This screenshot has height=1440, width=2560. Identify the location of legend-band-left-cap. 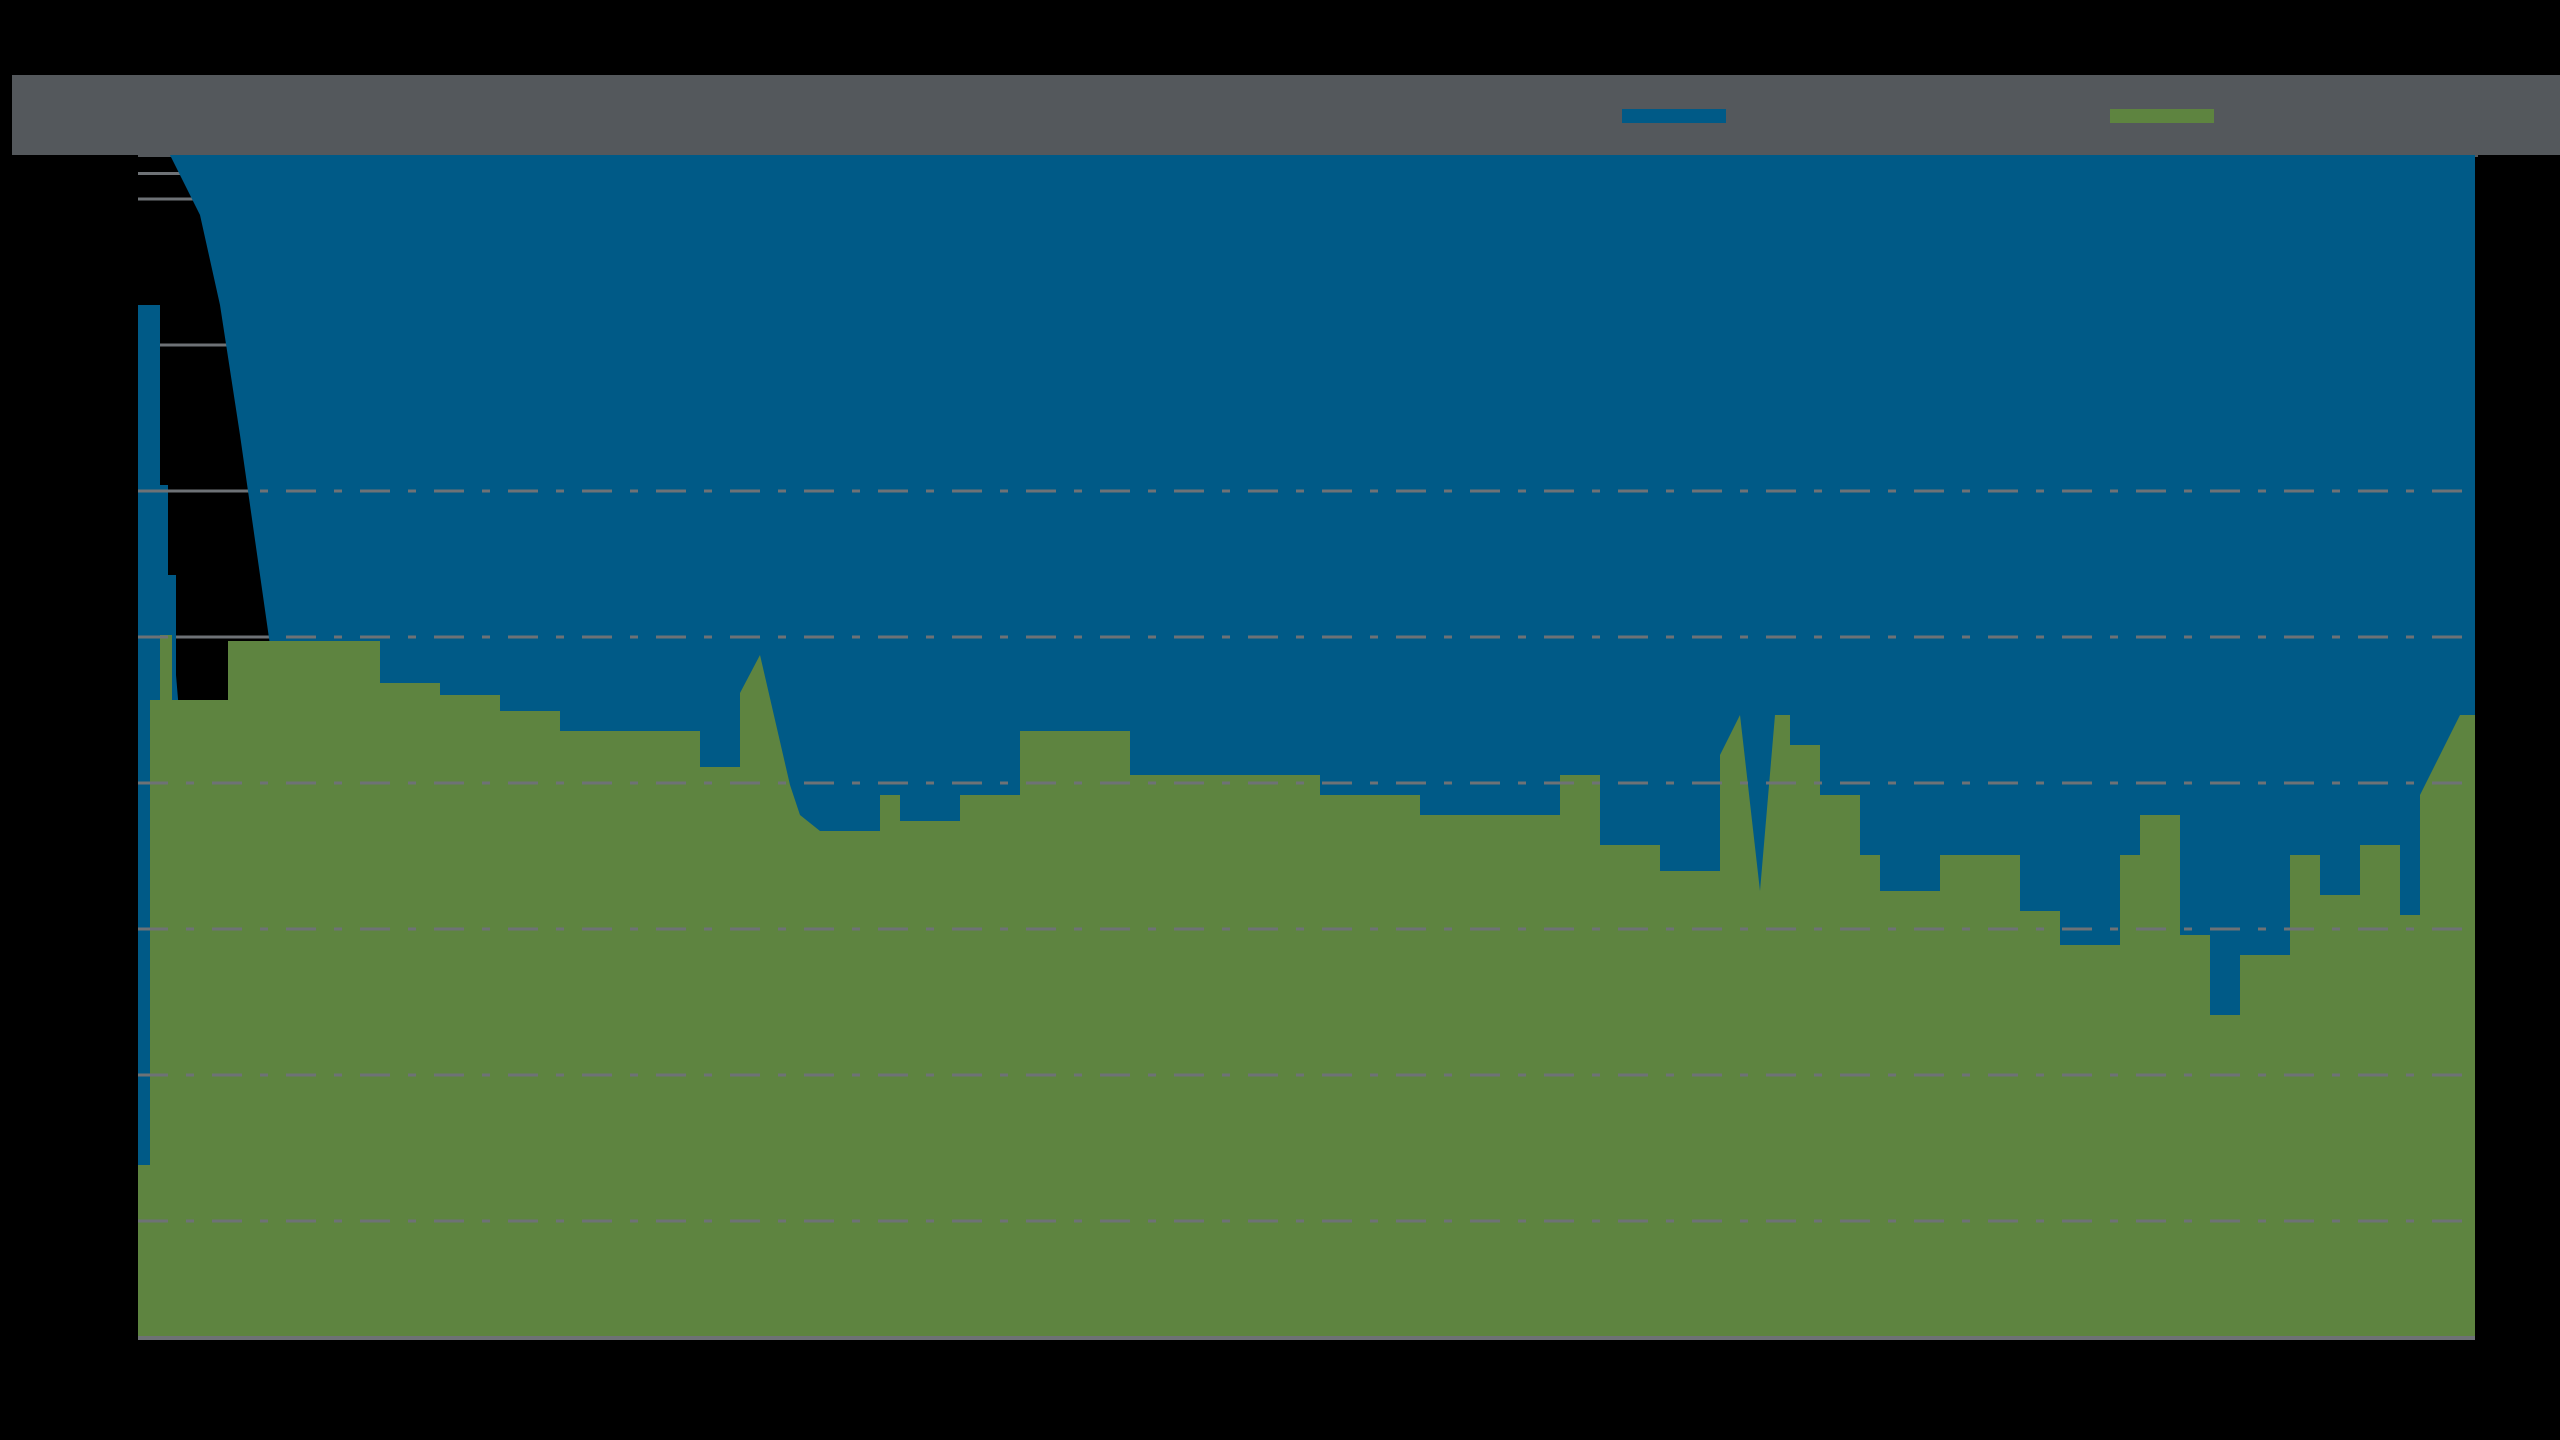
(6, 116).